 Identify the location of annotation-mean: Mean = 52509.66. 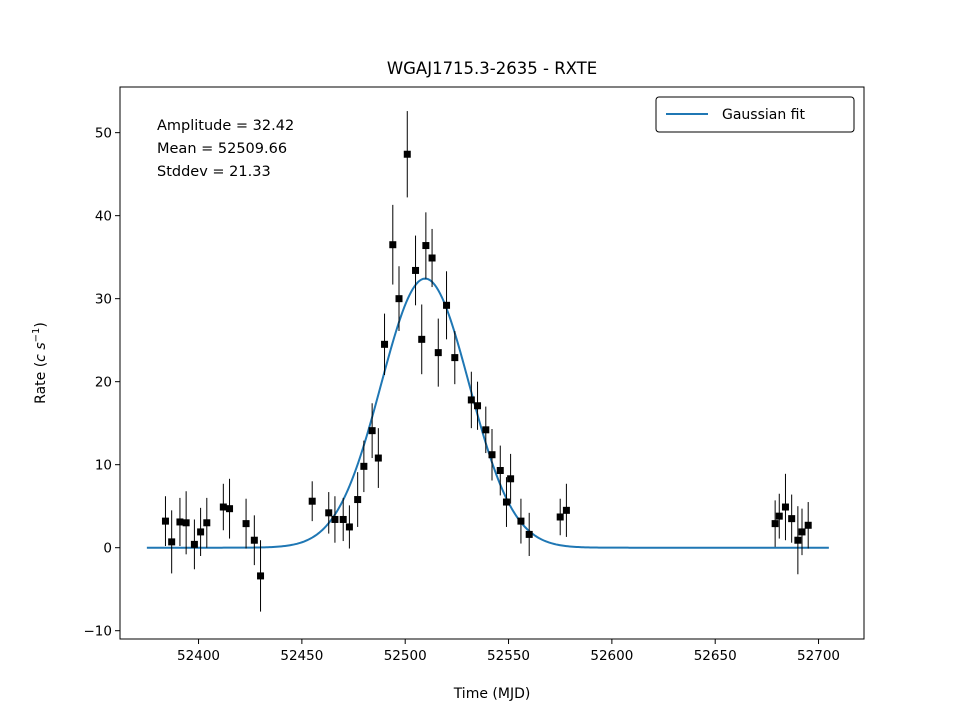
(222, 149).